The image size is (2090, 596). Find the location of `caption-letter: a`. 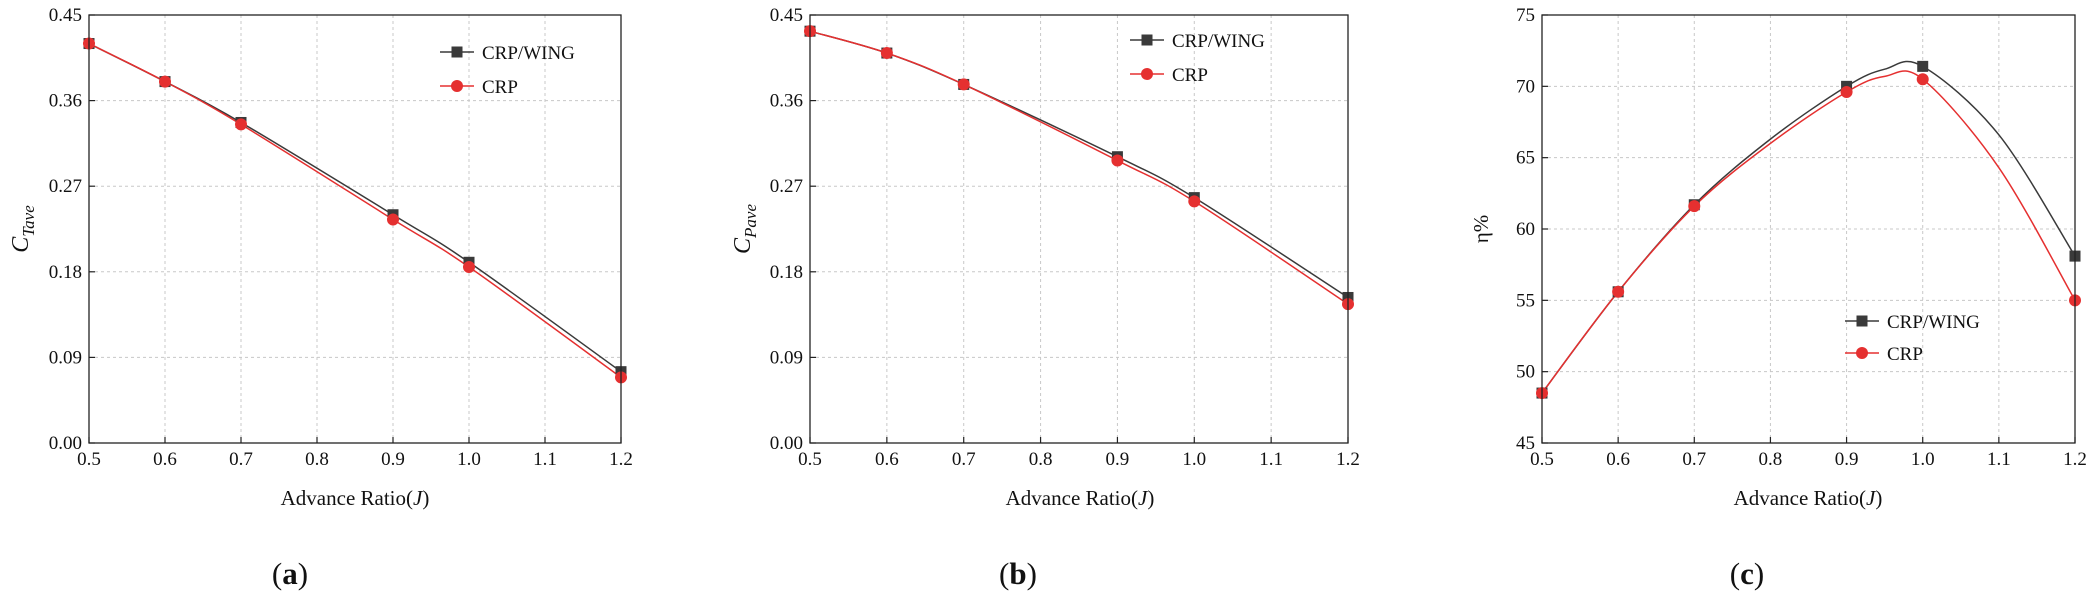

caption-letter: a is located at coordinates (290, 573).